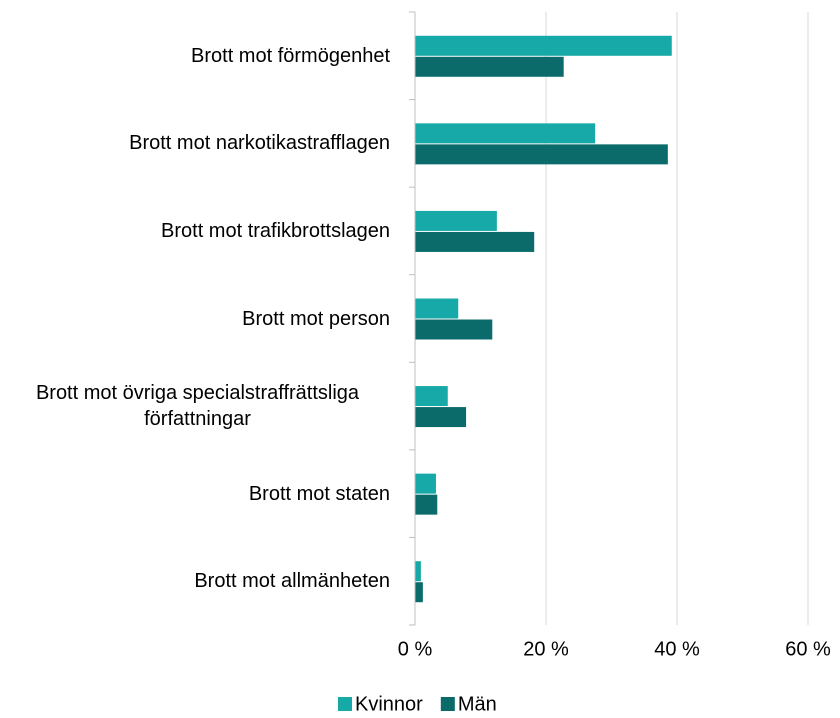  Describe the element at coordinates (259, 143) in the screenshot. I see `y-tick-label: Brott mot narkotikastrafflagen` at that location.